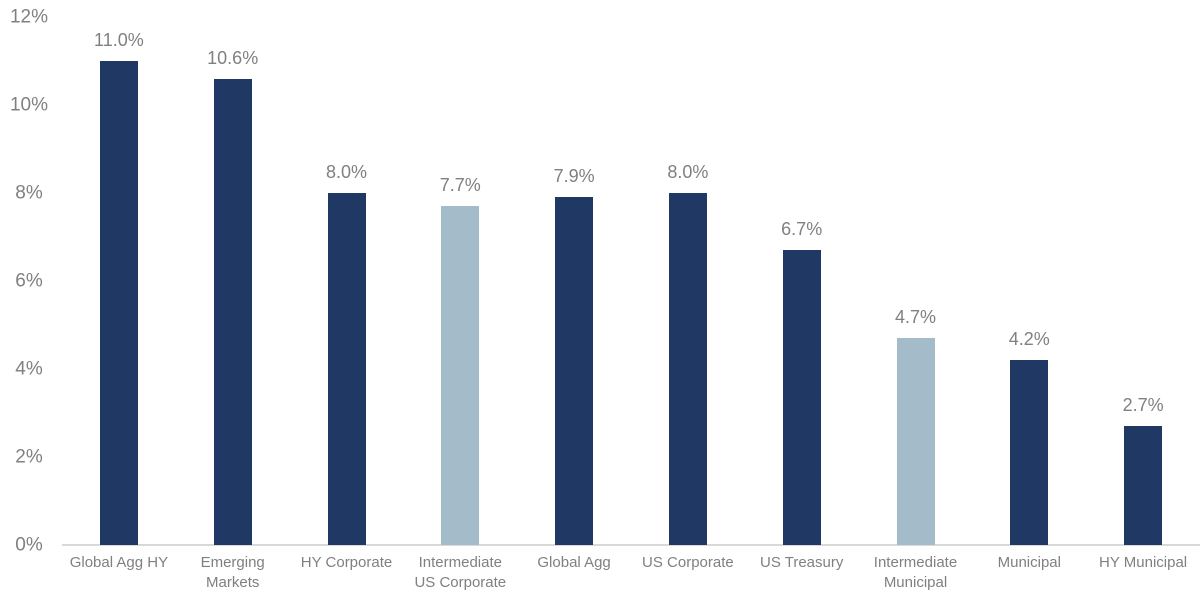 The width and height of the screenshot is (1200, 600). Describe the element at coordinates (1143, 562) in the screenshot. I see `x-axis-label: HY Municipal` at that location.